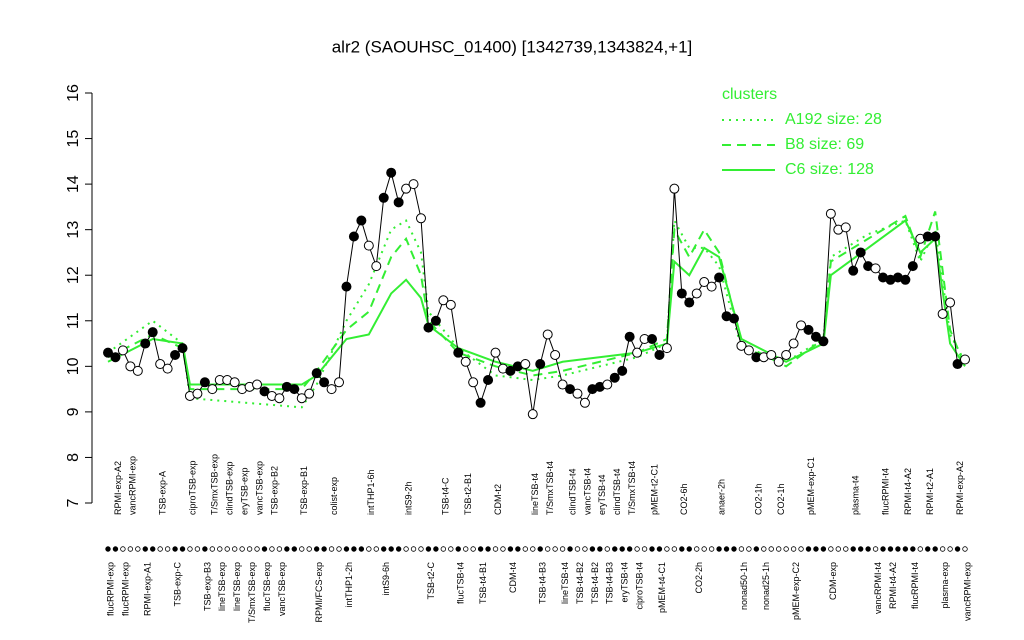  Describe the element at coordinates (371, 492) in the screenshot. I see `x-tick-label: intTHP1-6h` at that location.